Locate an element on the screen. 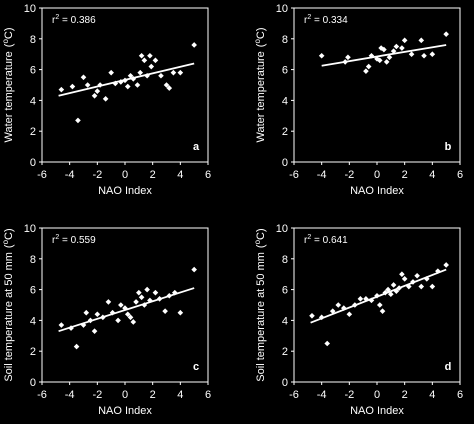  r2-value: = 0.386 is located at coordinates (77, 20).